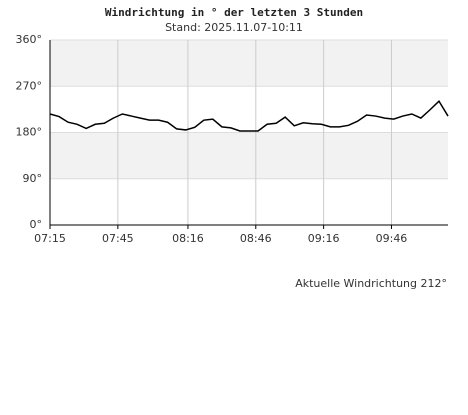 This screenshot has width=468, height=415. I want to click on x-tick-label: 09:46, so click(392, 238).